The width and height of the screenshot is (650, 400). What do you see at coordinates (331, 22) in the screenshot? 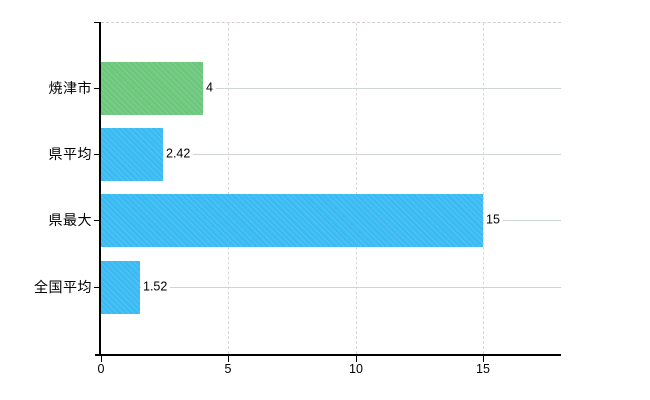
I see `plot-top-border` at bounding box center [331, 22].